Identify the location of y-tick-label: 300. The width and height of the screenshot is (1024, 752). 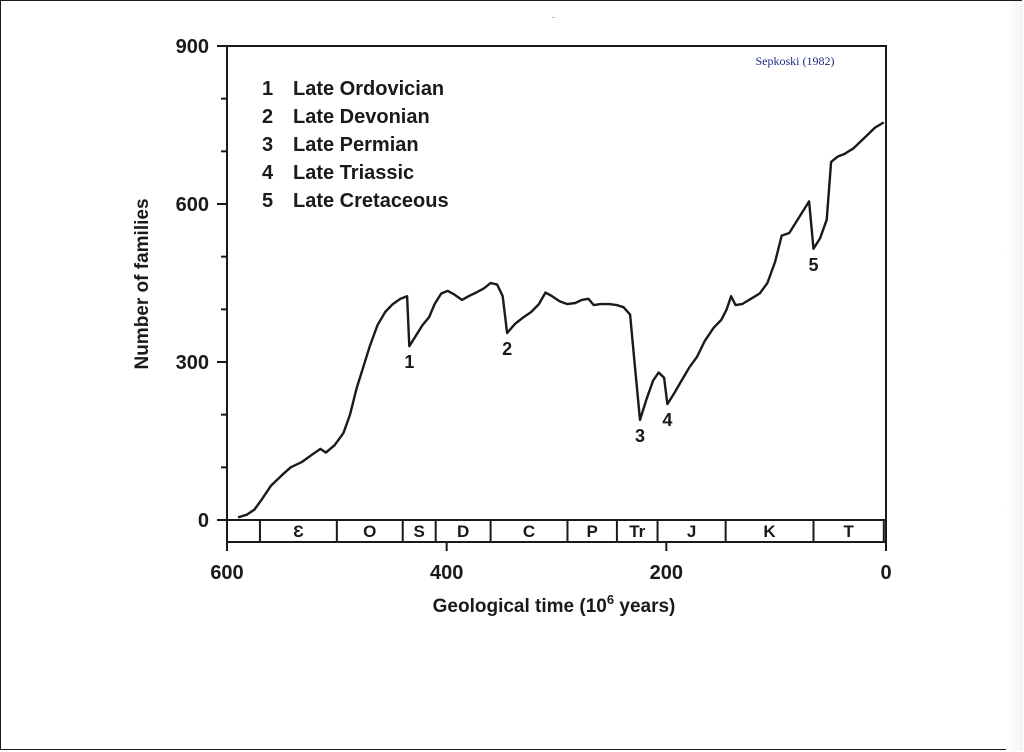
(192, 363).